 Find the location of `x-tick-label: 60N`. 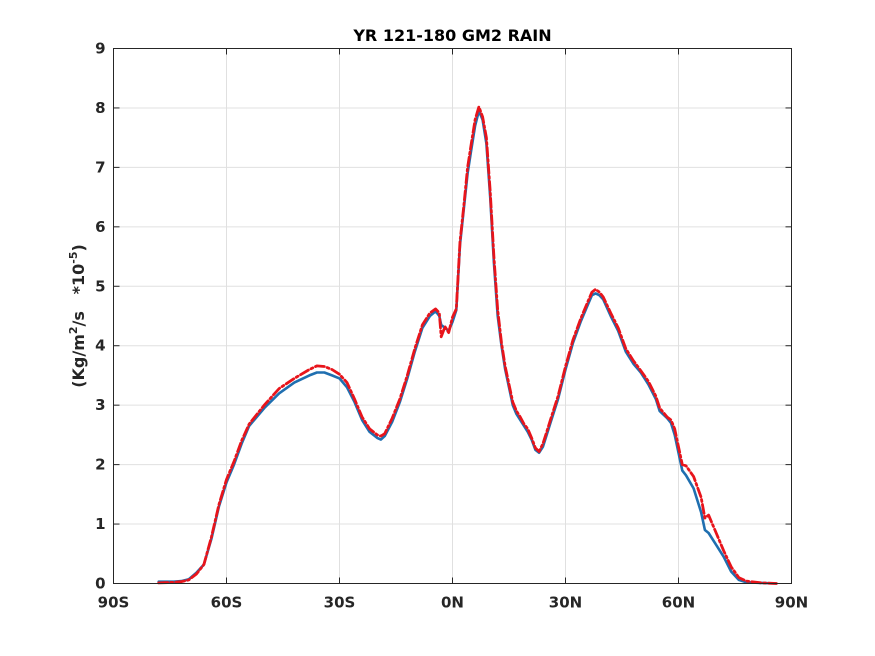

x-tick-label: 60N is located at coordinates (678, 603).